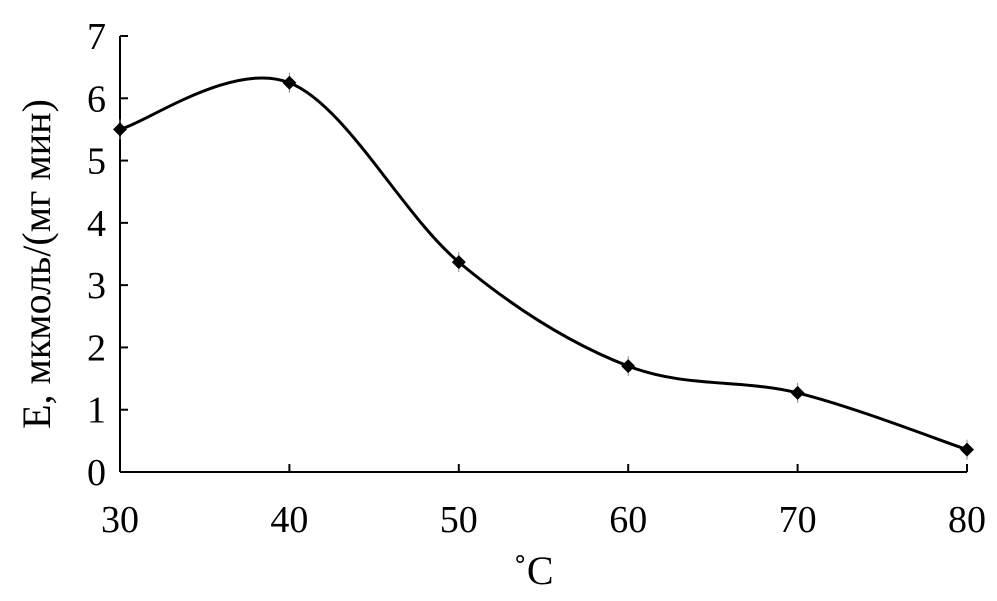  I want to click on x-axis: 30 40 50 60 70 80, so click(543, 502).